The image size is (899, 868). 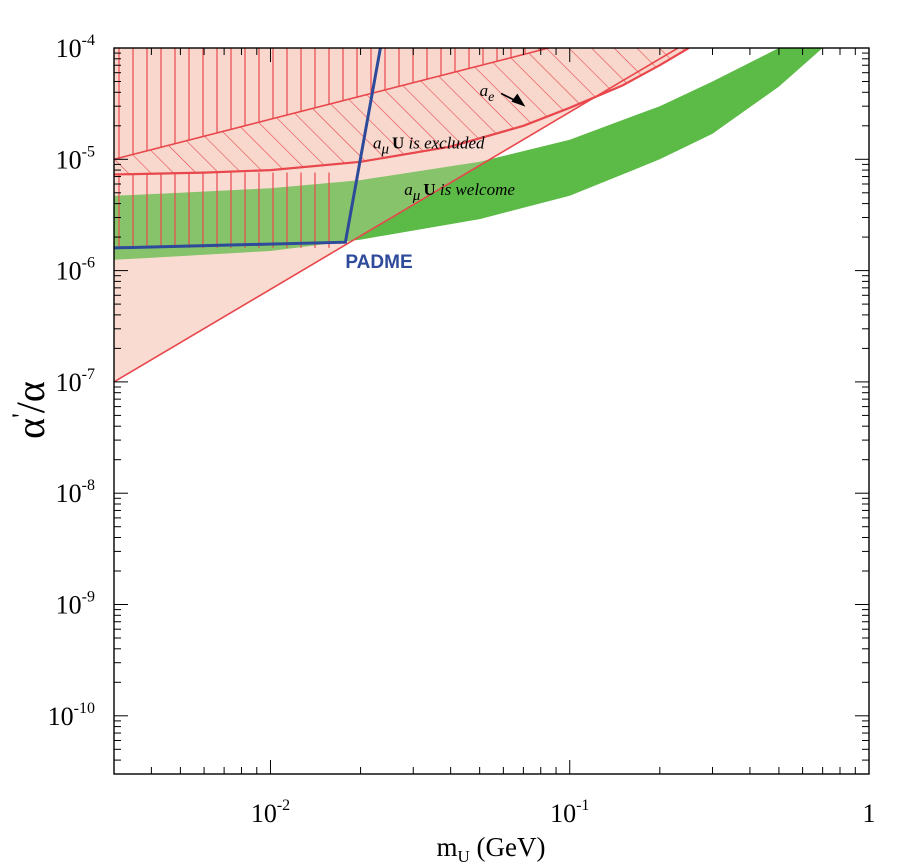 What do you see at coordinates (71, 715) in the screenshot?
I see `y-tick-label: 10⁻¹⁰` at bounding box center [71, 715].